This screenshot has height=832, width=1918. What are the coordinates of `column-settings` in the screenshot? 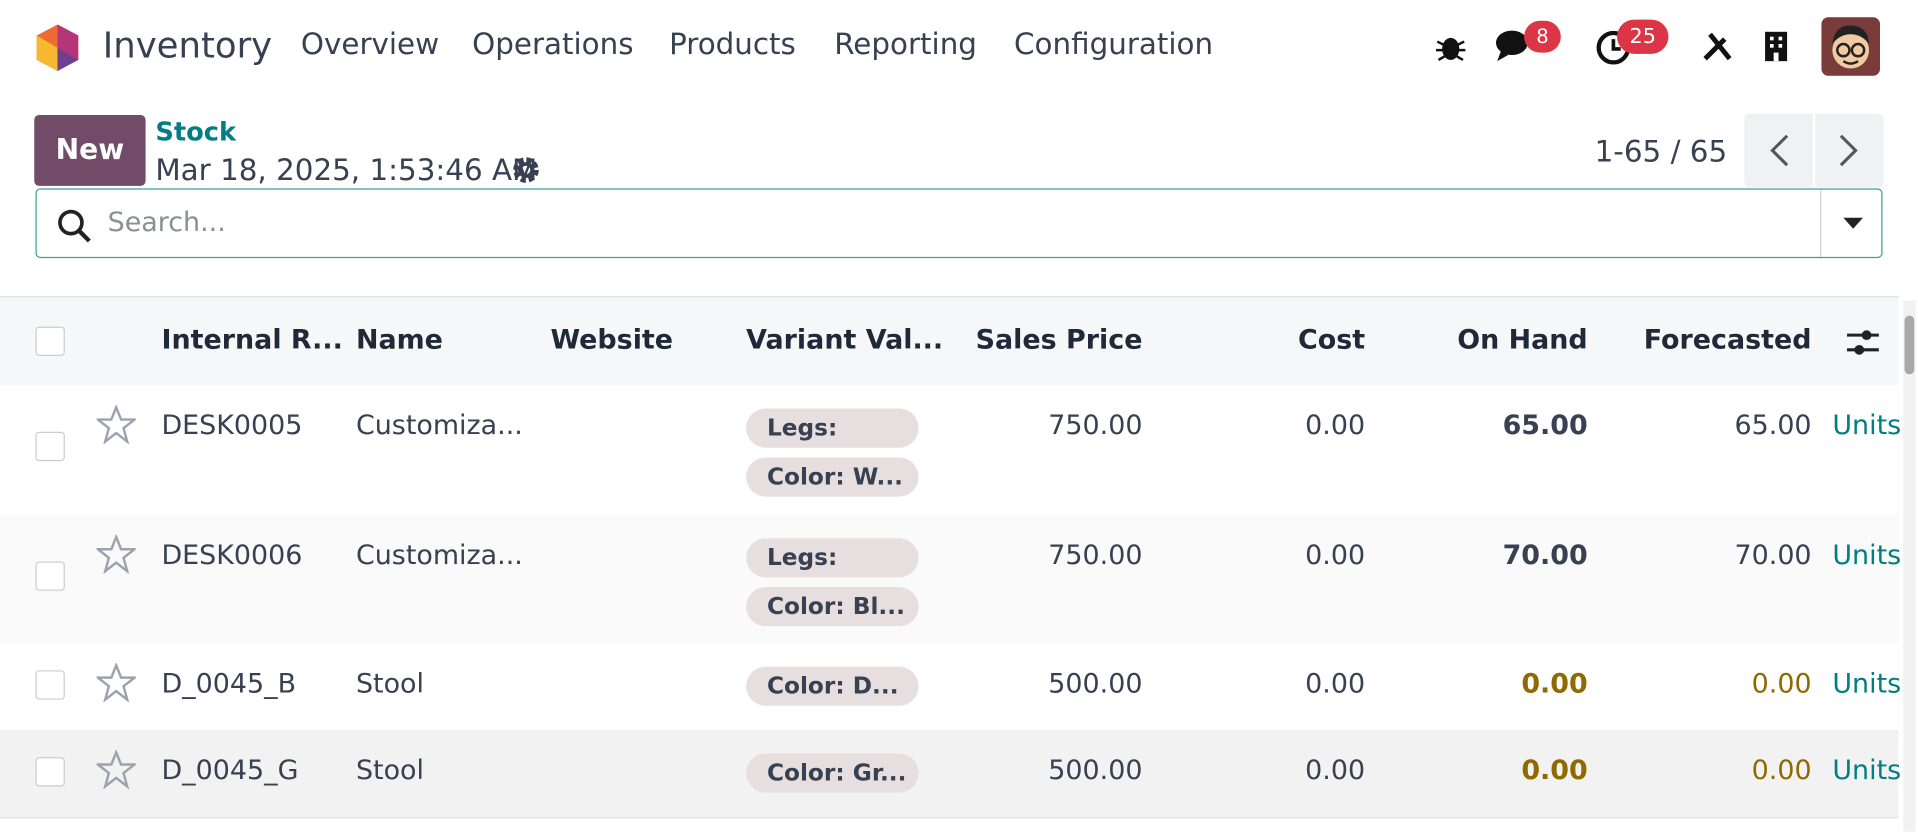 It's located at (1863, 342).